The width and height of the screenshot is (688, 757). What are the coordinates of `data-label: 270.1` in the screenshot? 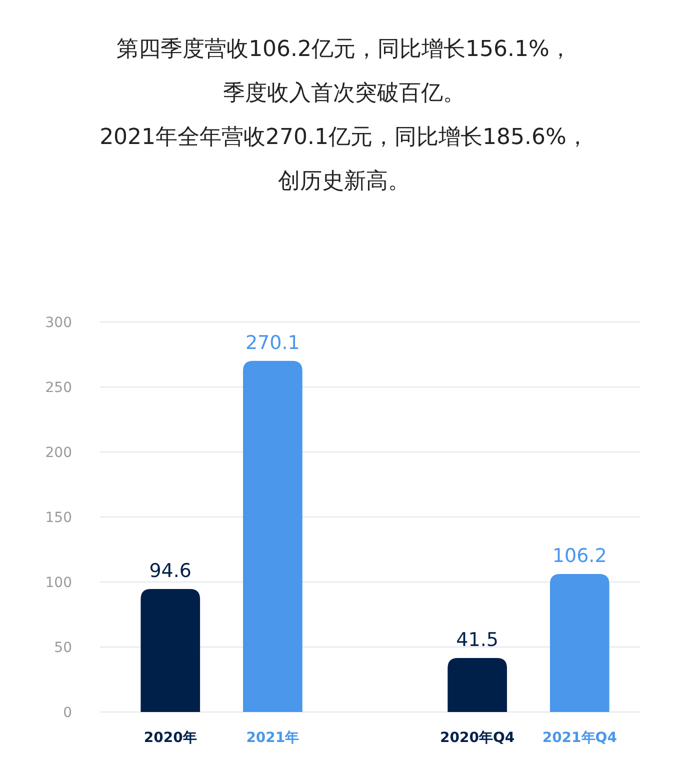 It's located at (272, 343).